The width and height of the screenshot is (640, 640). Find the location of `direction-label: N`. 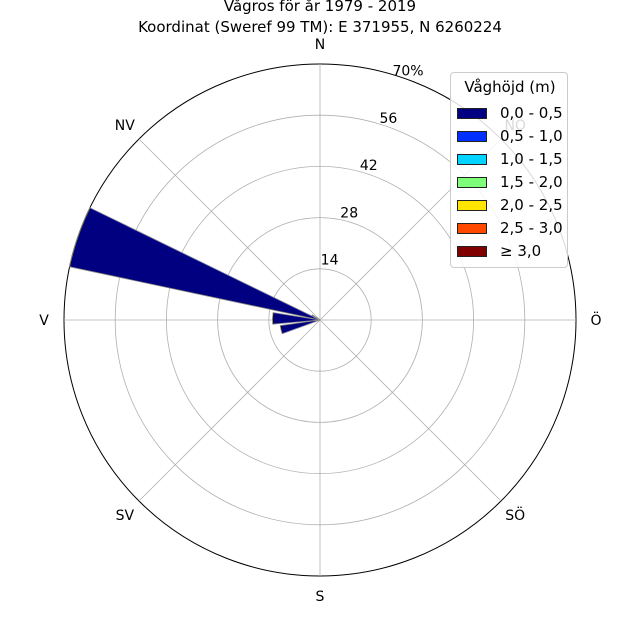

direction-label: N is located at coordinates (320, 45).